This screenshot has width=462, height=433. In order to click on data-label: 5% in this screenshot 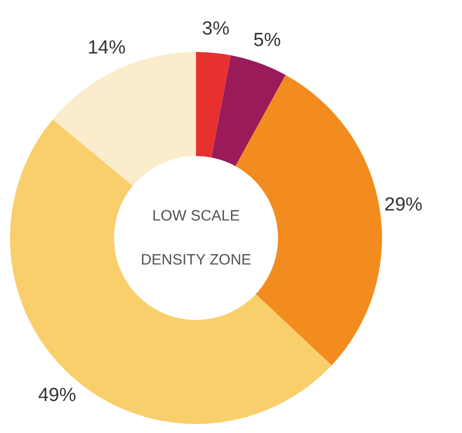, I will do `click(267, 40)`.